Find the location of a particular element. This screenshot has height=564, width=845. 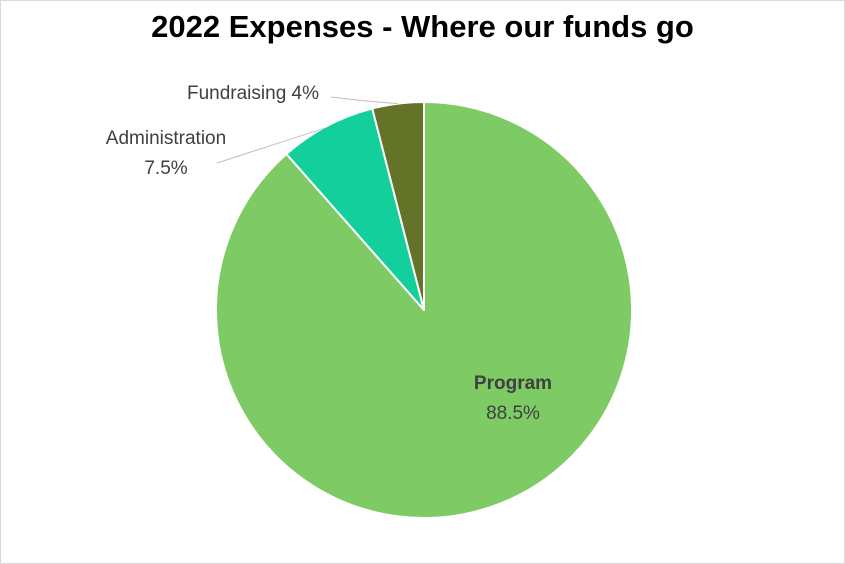

administration-leader-line is located at coordinates (270, 145).